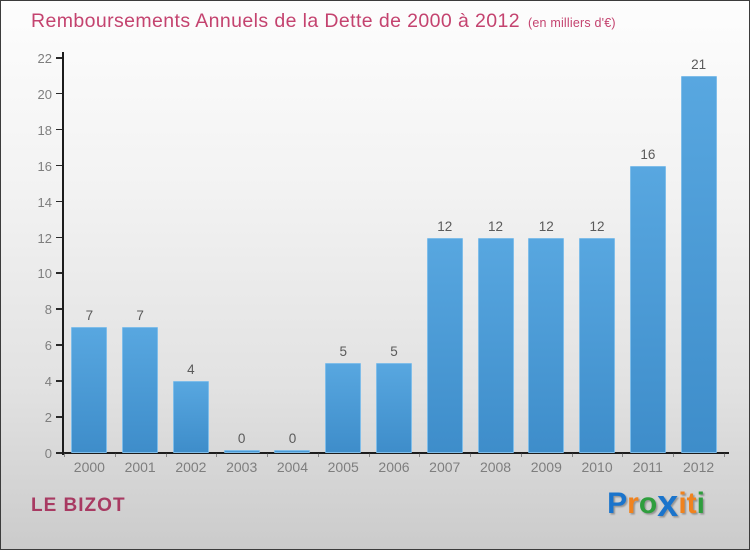 The image size is (750, 550). What do you see at coordinates (48, 346) in the screenshot?
I see `y-axis-tick-label: 6` at bounding box center [48, 346].